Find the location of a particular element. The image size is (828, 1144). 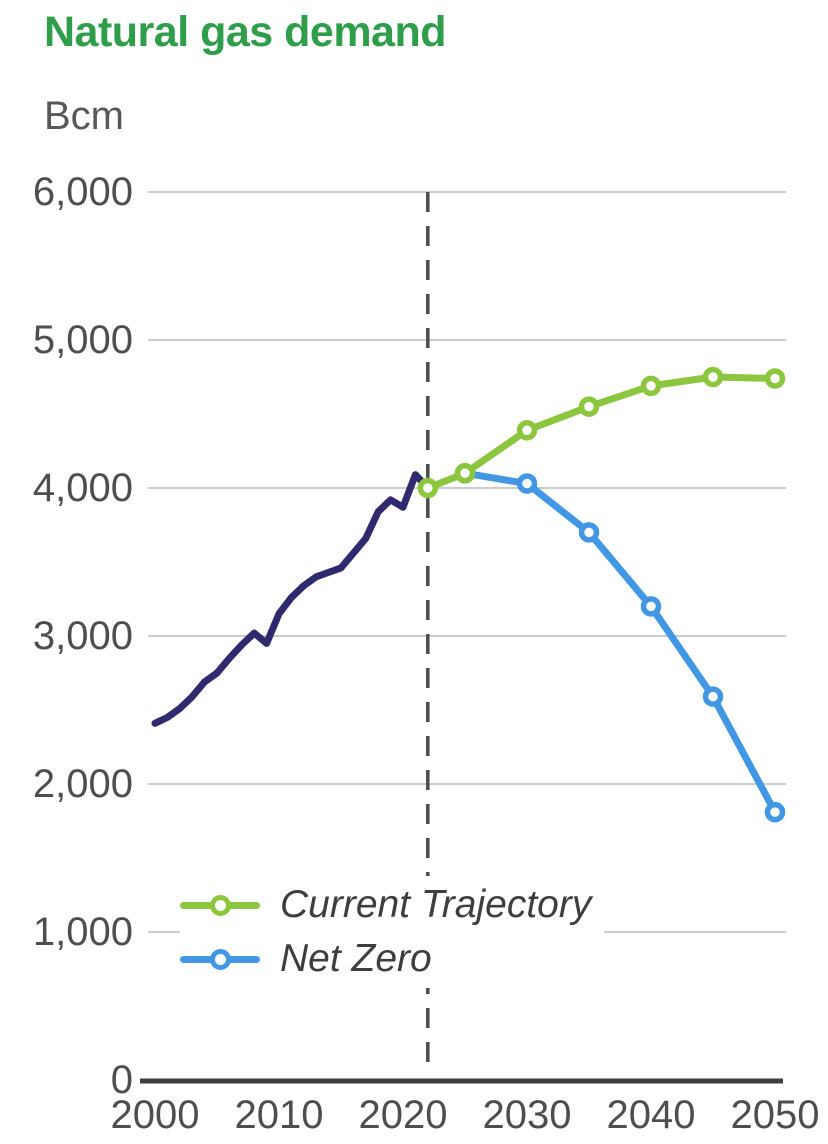

y-tick-label: 4,000 is located at coordinates (82, 488).